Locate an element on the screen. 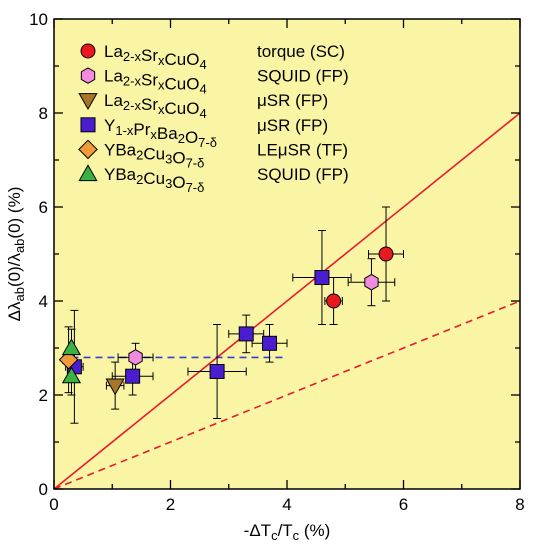  legend-subscript: 1-x is located at coordinates (124, 130).